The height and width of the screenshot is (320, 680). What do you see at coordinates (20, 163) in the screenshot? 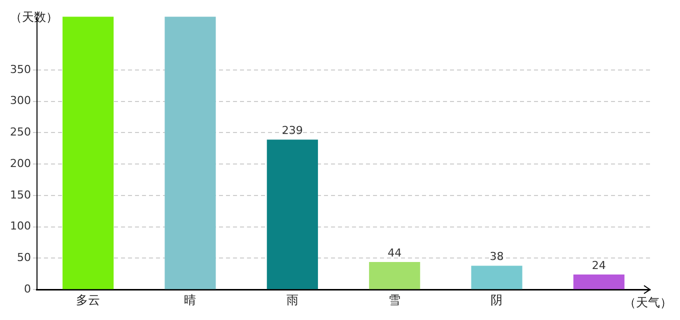
I see `y-tick-label: 200` at bounding box center [20, 163].